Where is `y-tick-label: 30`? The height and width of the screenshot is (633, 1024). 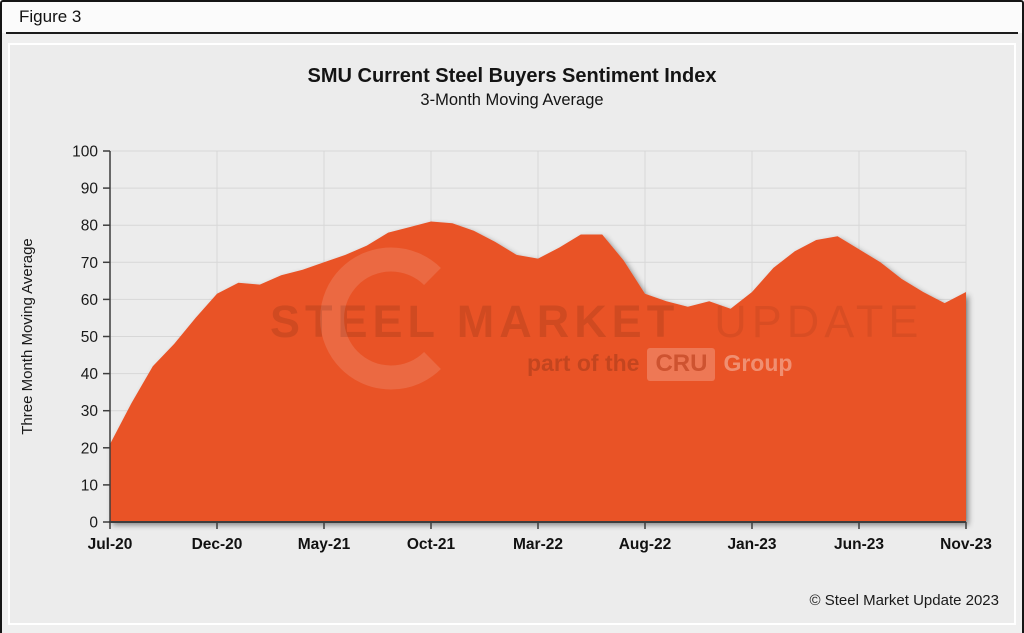 y-tick-label: 30 is located at coordinates (90, 411).